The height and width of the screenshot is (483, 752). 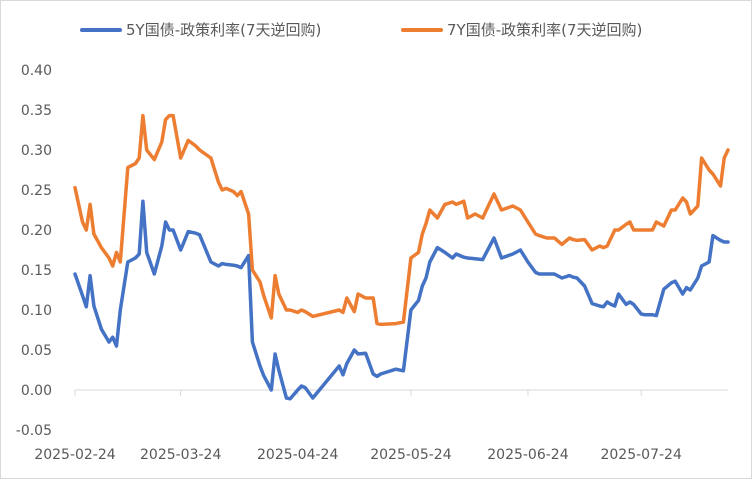 What do you see at coordinates (36, 231) in the screenshot?
I see `y-tick-label: 0.20` at bounding box center [36, 231].